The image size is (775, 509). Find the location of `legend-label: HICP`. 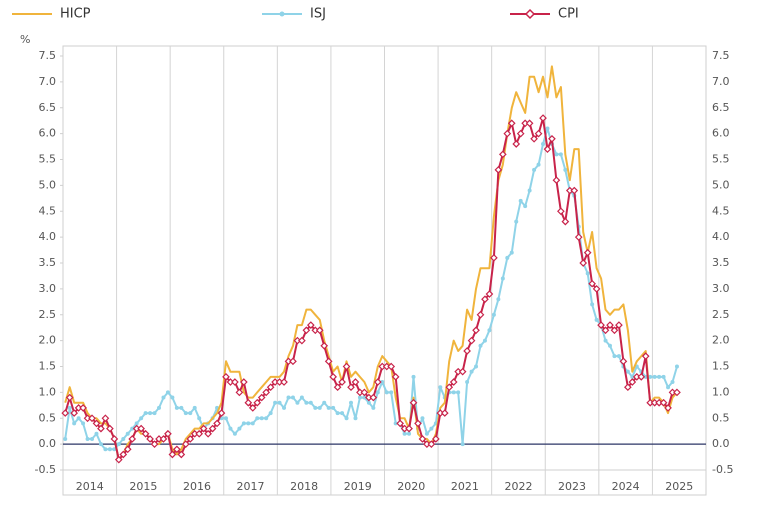

legend-label: HICP is located at coordinates (75, 14).